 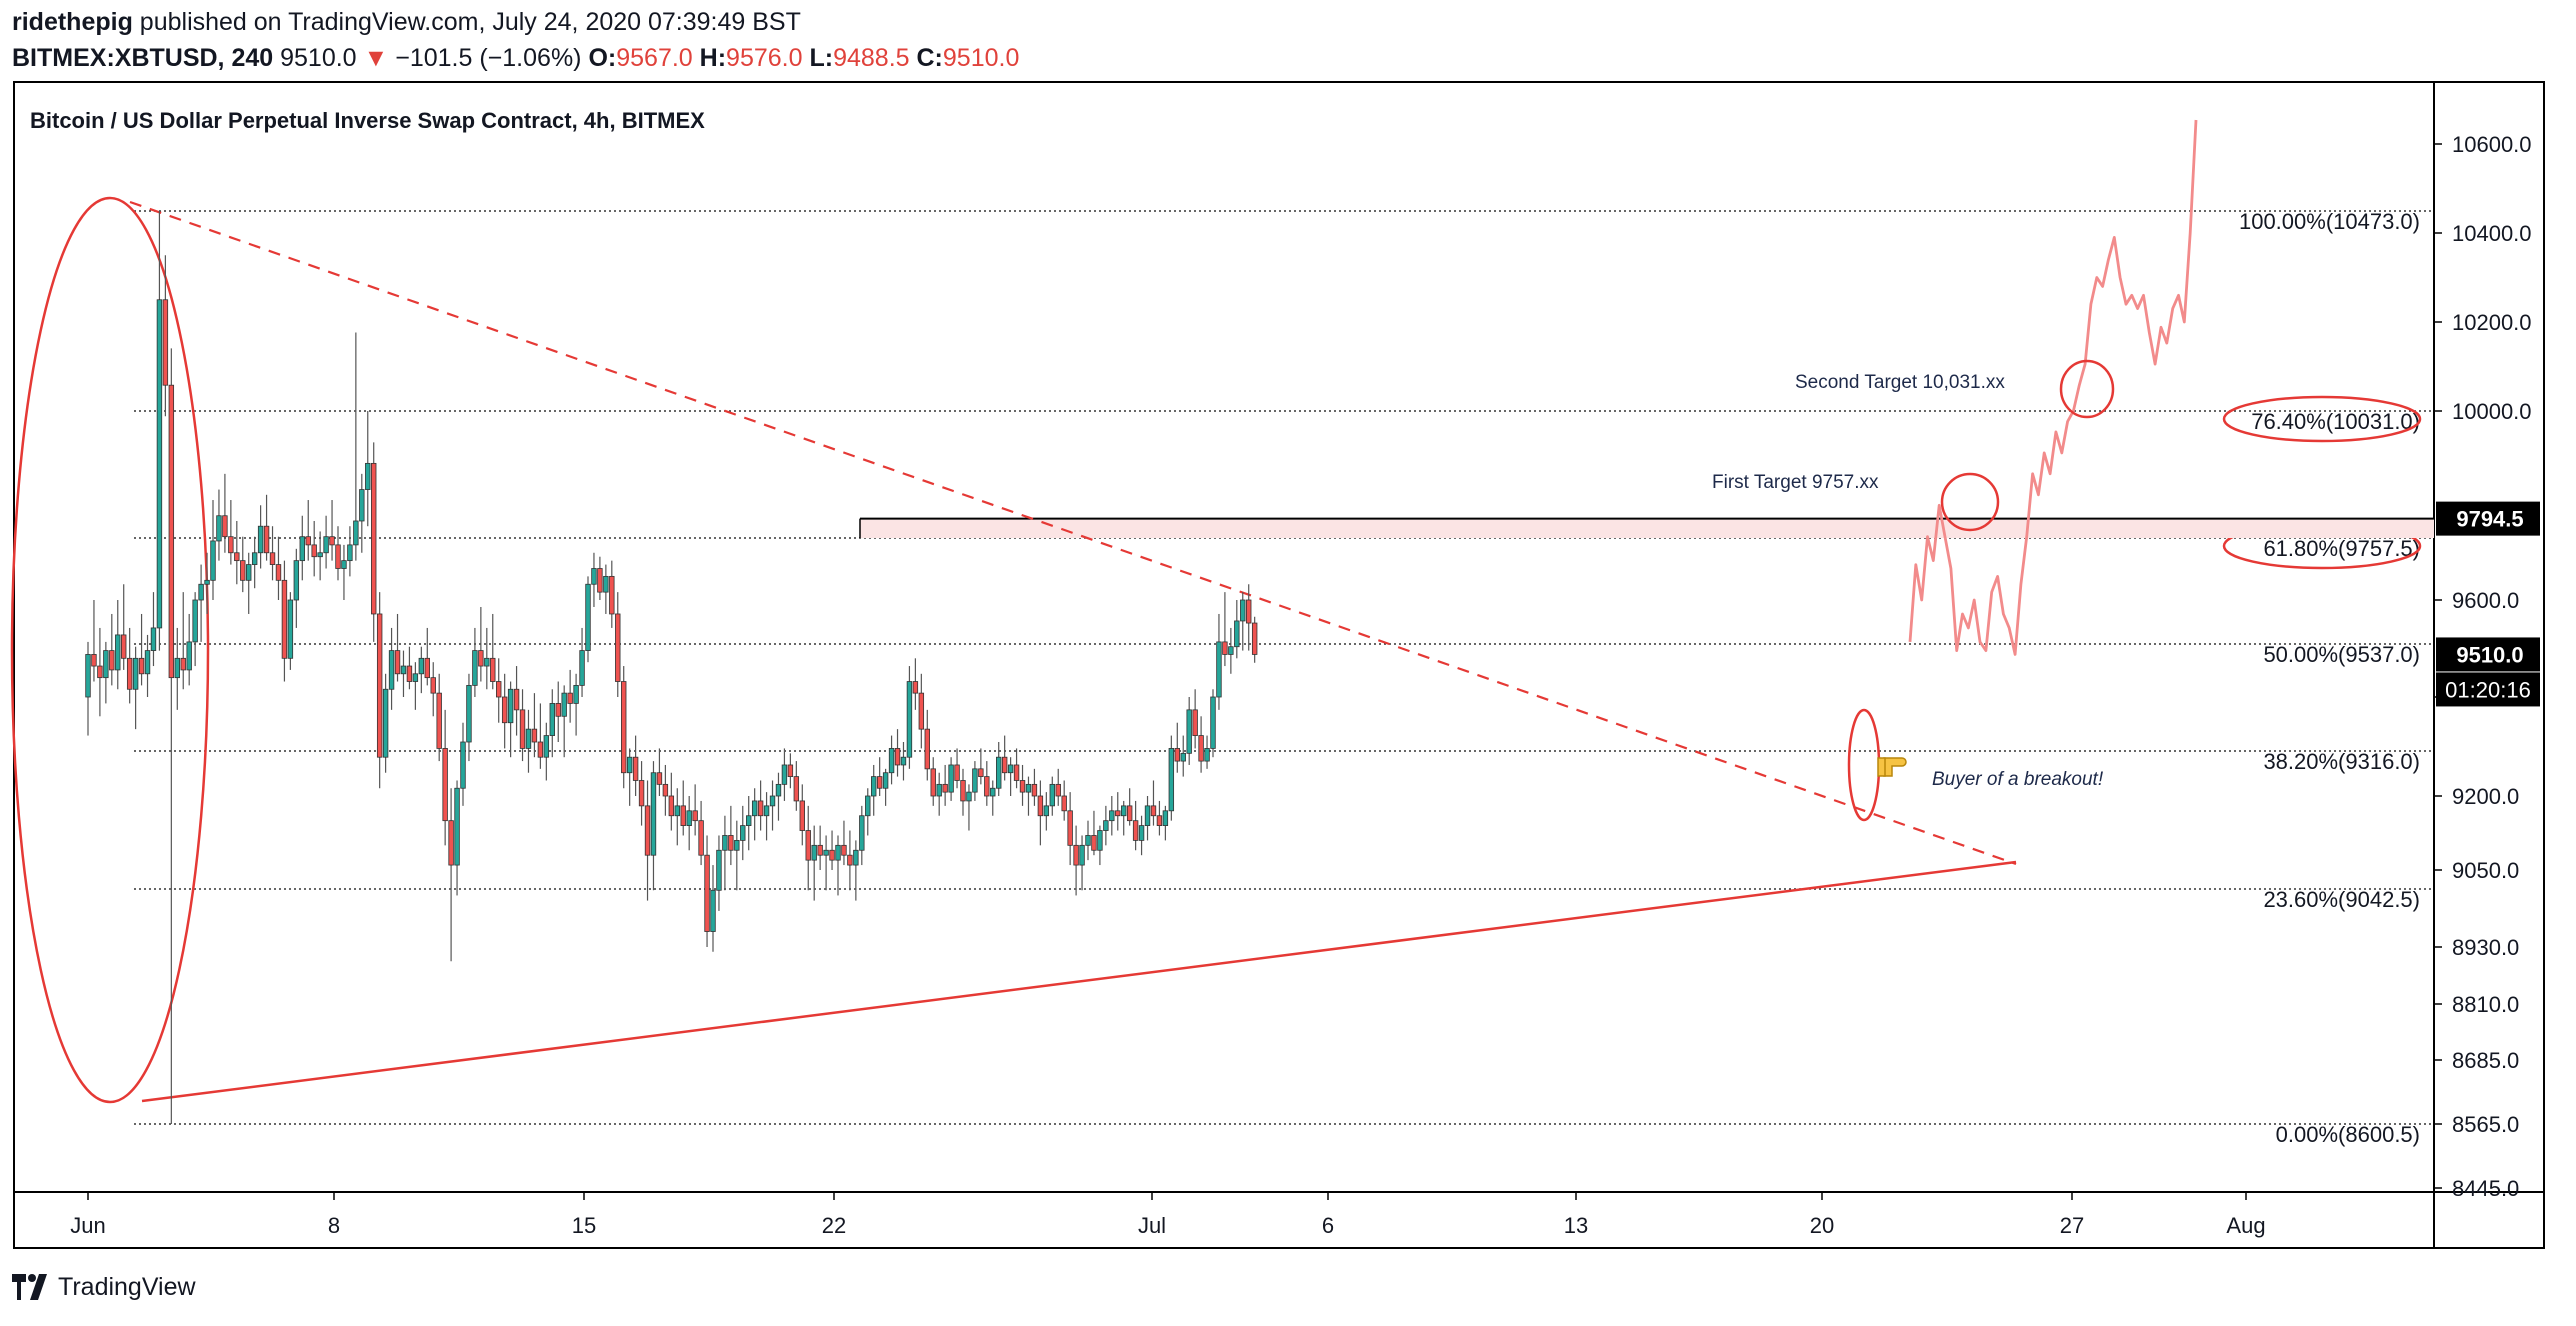 I want to click on y-tick-label: 8810.0, so click(x=2485, y=1004).